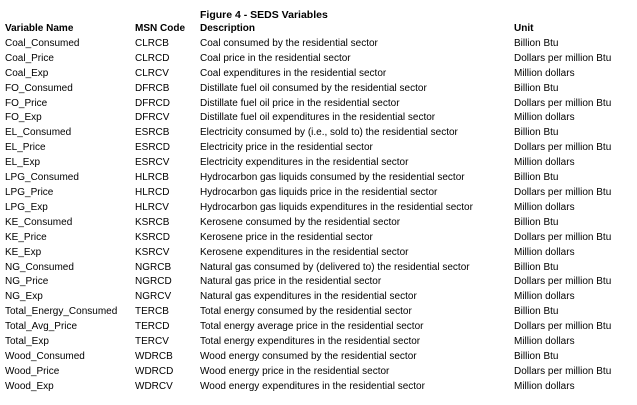 The width and height of the screenshot is (637, 405). I want to click on msn-code-cell: ESRCV, so click(152, 163).